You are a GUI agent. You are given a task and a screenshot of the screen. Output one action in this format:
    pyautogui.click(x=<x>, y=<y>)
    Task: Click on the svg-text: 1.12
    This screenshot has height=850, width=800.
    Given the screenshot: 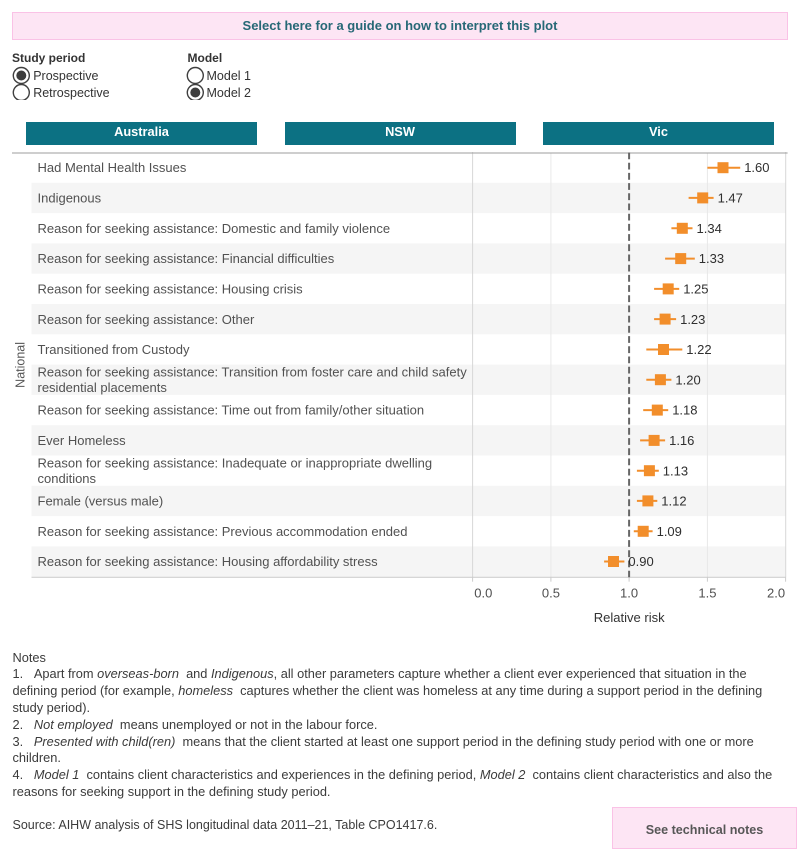 What is the action you would take?
    pyautogui.click(x=673, y=501)
    